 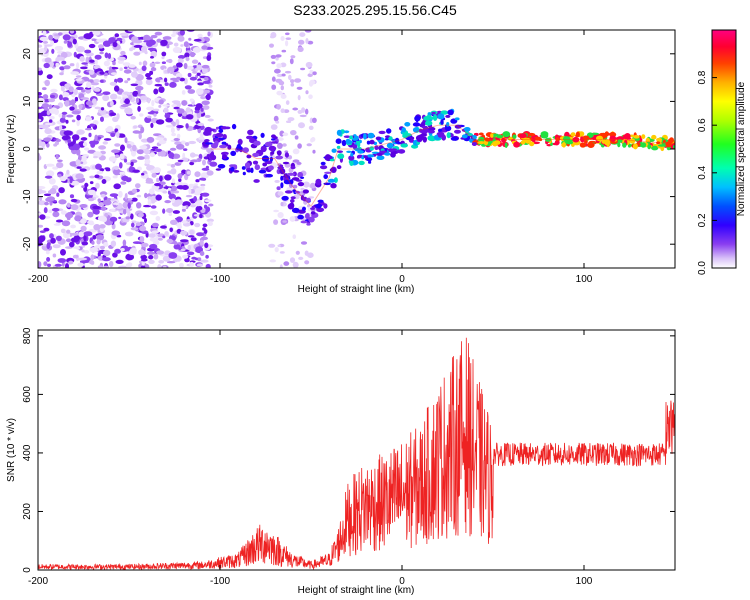 I want to click on x-tick-label: -200, so click(x=38, y=581).